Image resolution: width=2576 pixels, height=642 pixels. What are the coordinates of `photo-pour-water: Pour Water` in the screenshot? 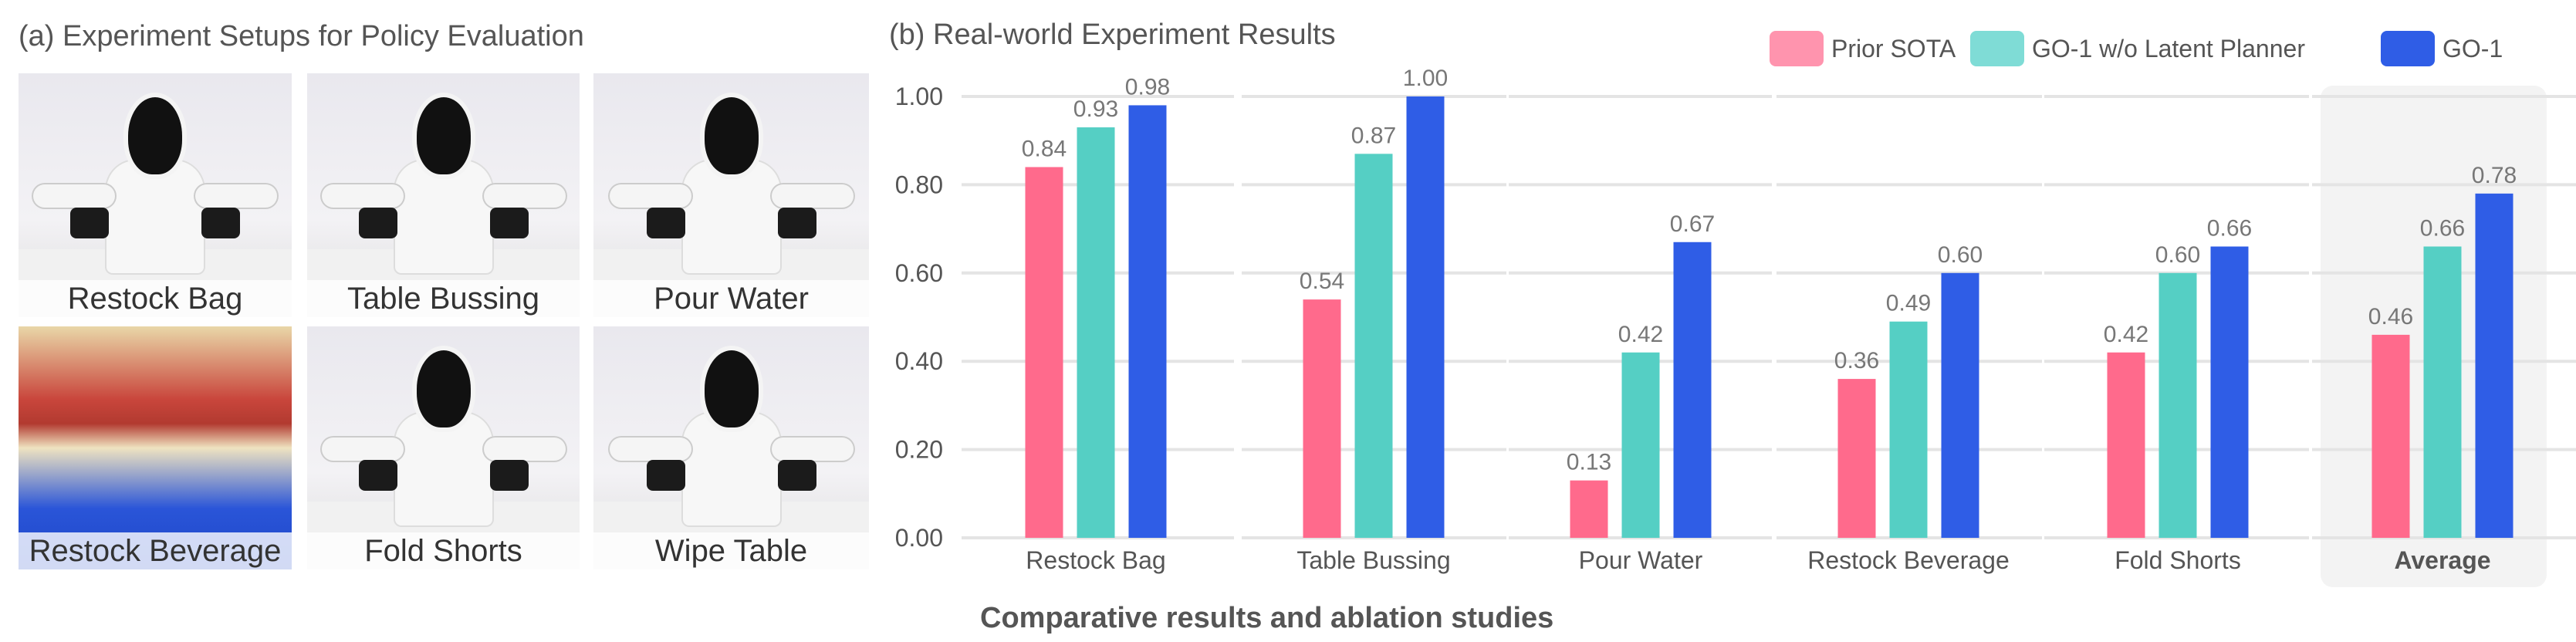 It's located at (731, 195).